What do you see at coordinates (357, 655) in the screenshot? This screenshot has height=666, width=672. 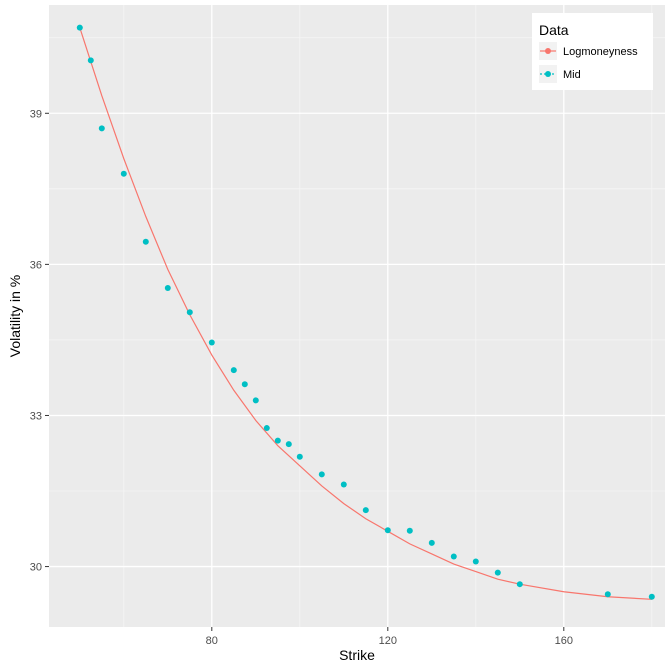 I see `x-axis-title: Strike` at bounding box center [357, 655].